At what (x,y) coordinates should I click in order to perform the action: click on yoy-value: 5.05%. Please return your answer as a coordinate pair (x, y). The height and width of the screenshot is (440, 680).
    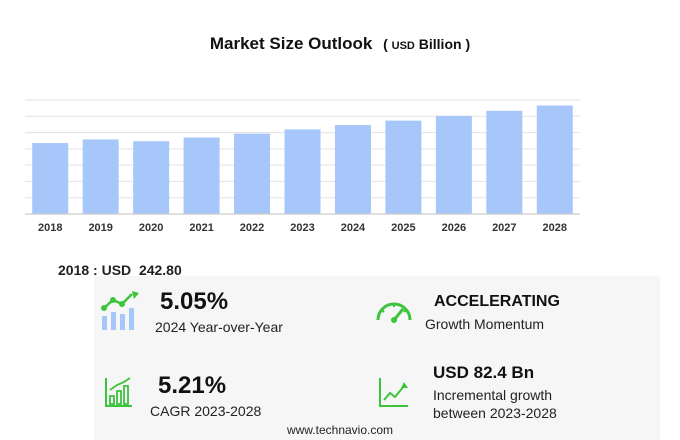
    Looking at the image, I should click on (194, 301).